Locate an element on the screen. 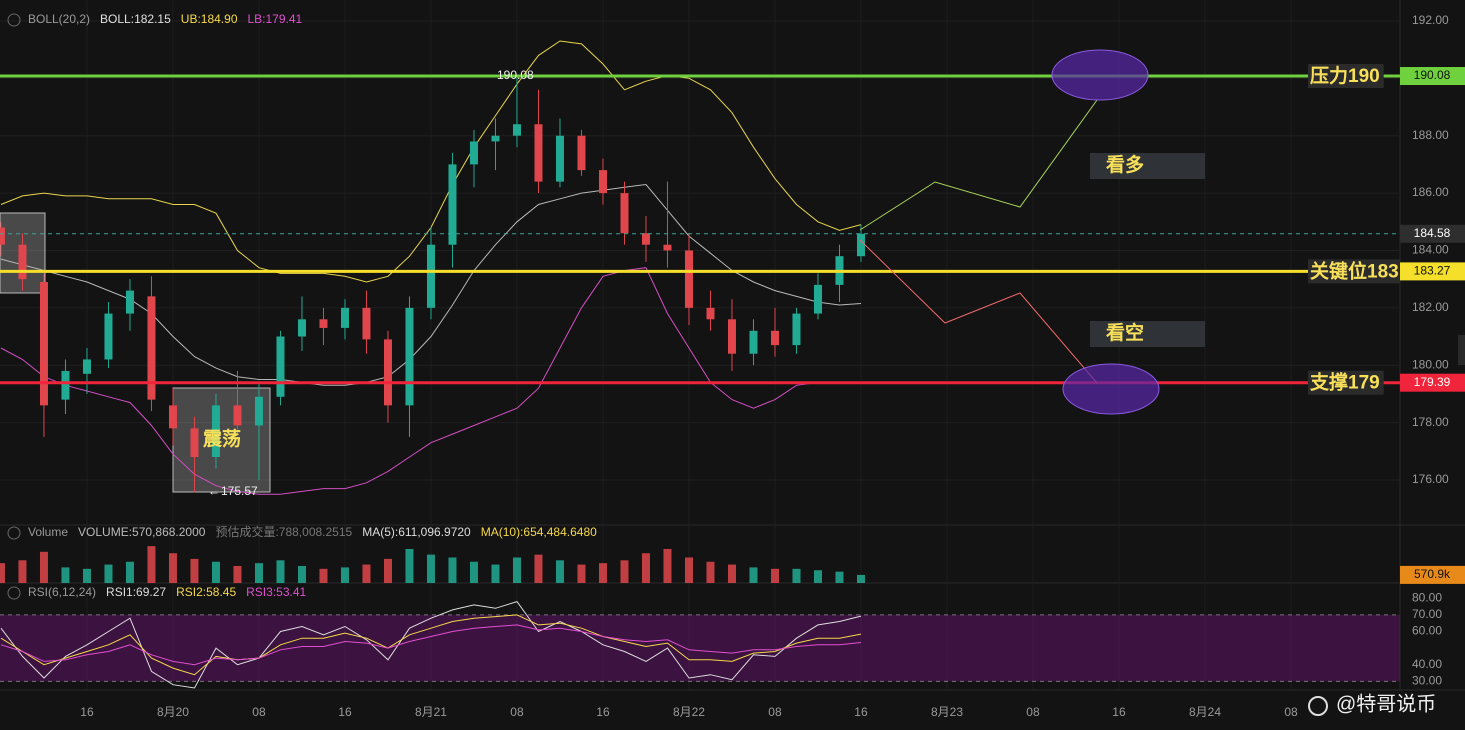 The width and height of the screenshot is (1465, 730). y-tick-label: 70.00 is located at coordinates (1427, 614).